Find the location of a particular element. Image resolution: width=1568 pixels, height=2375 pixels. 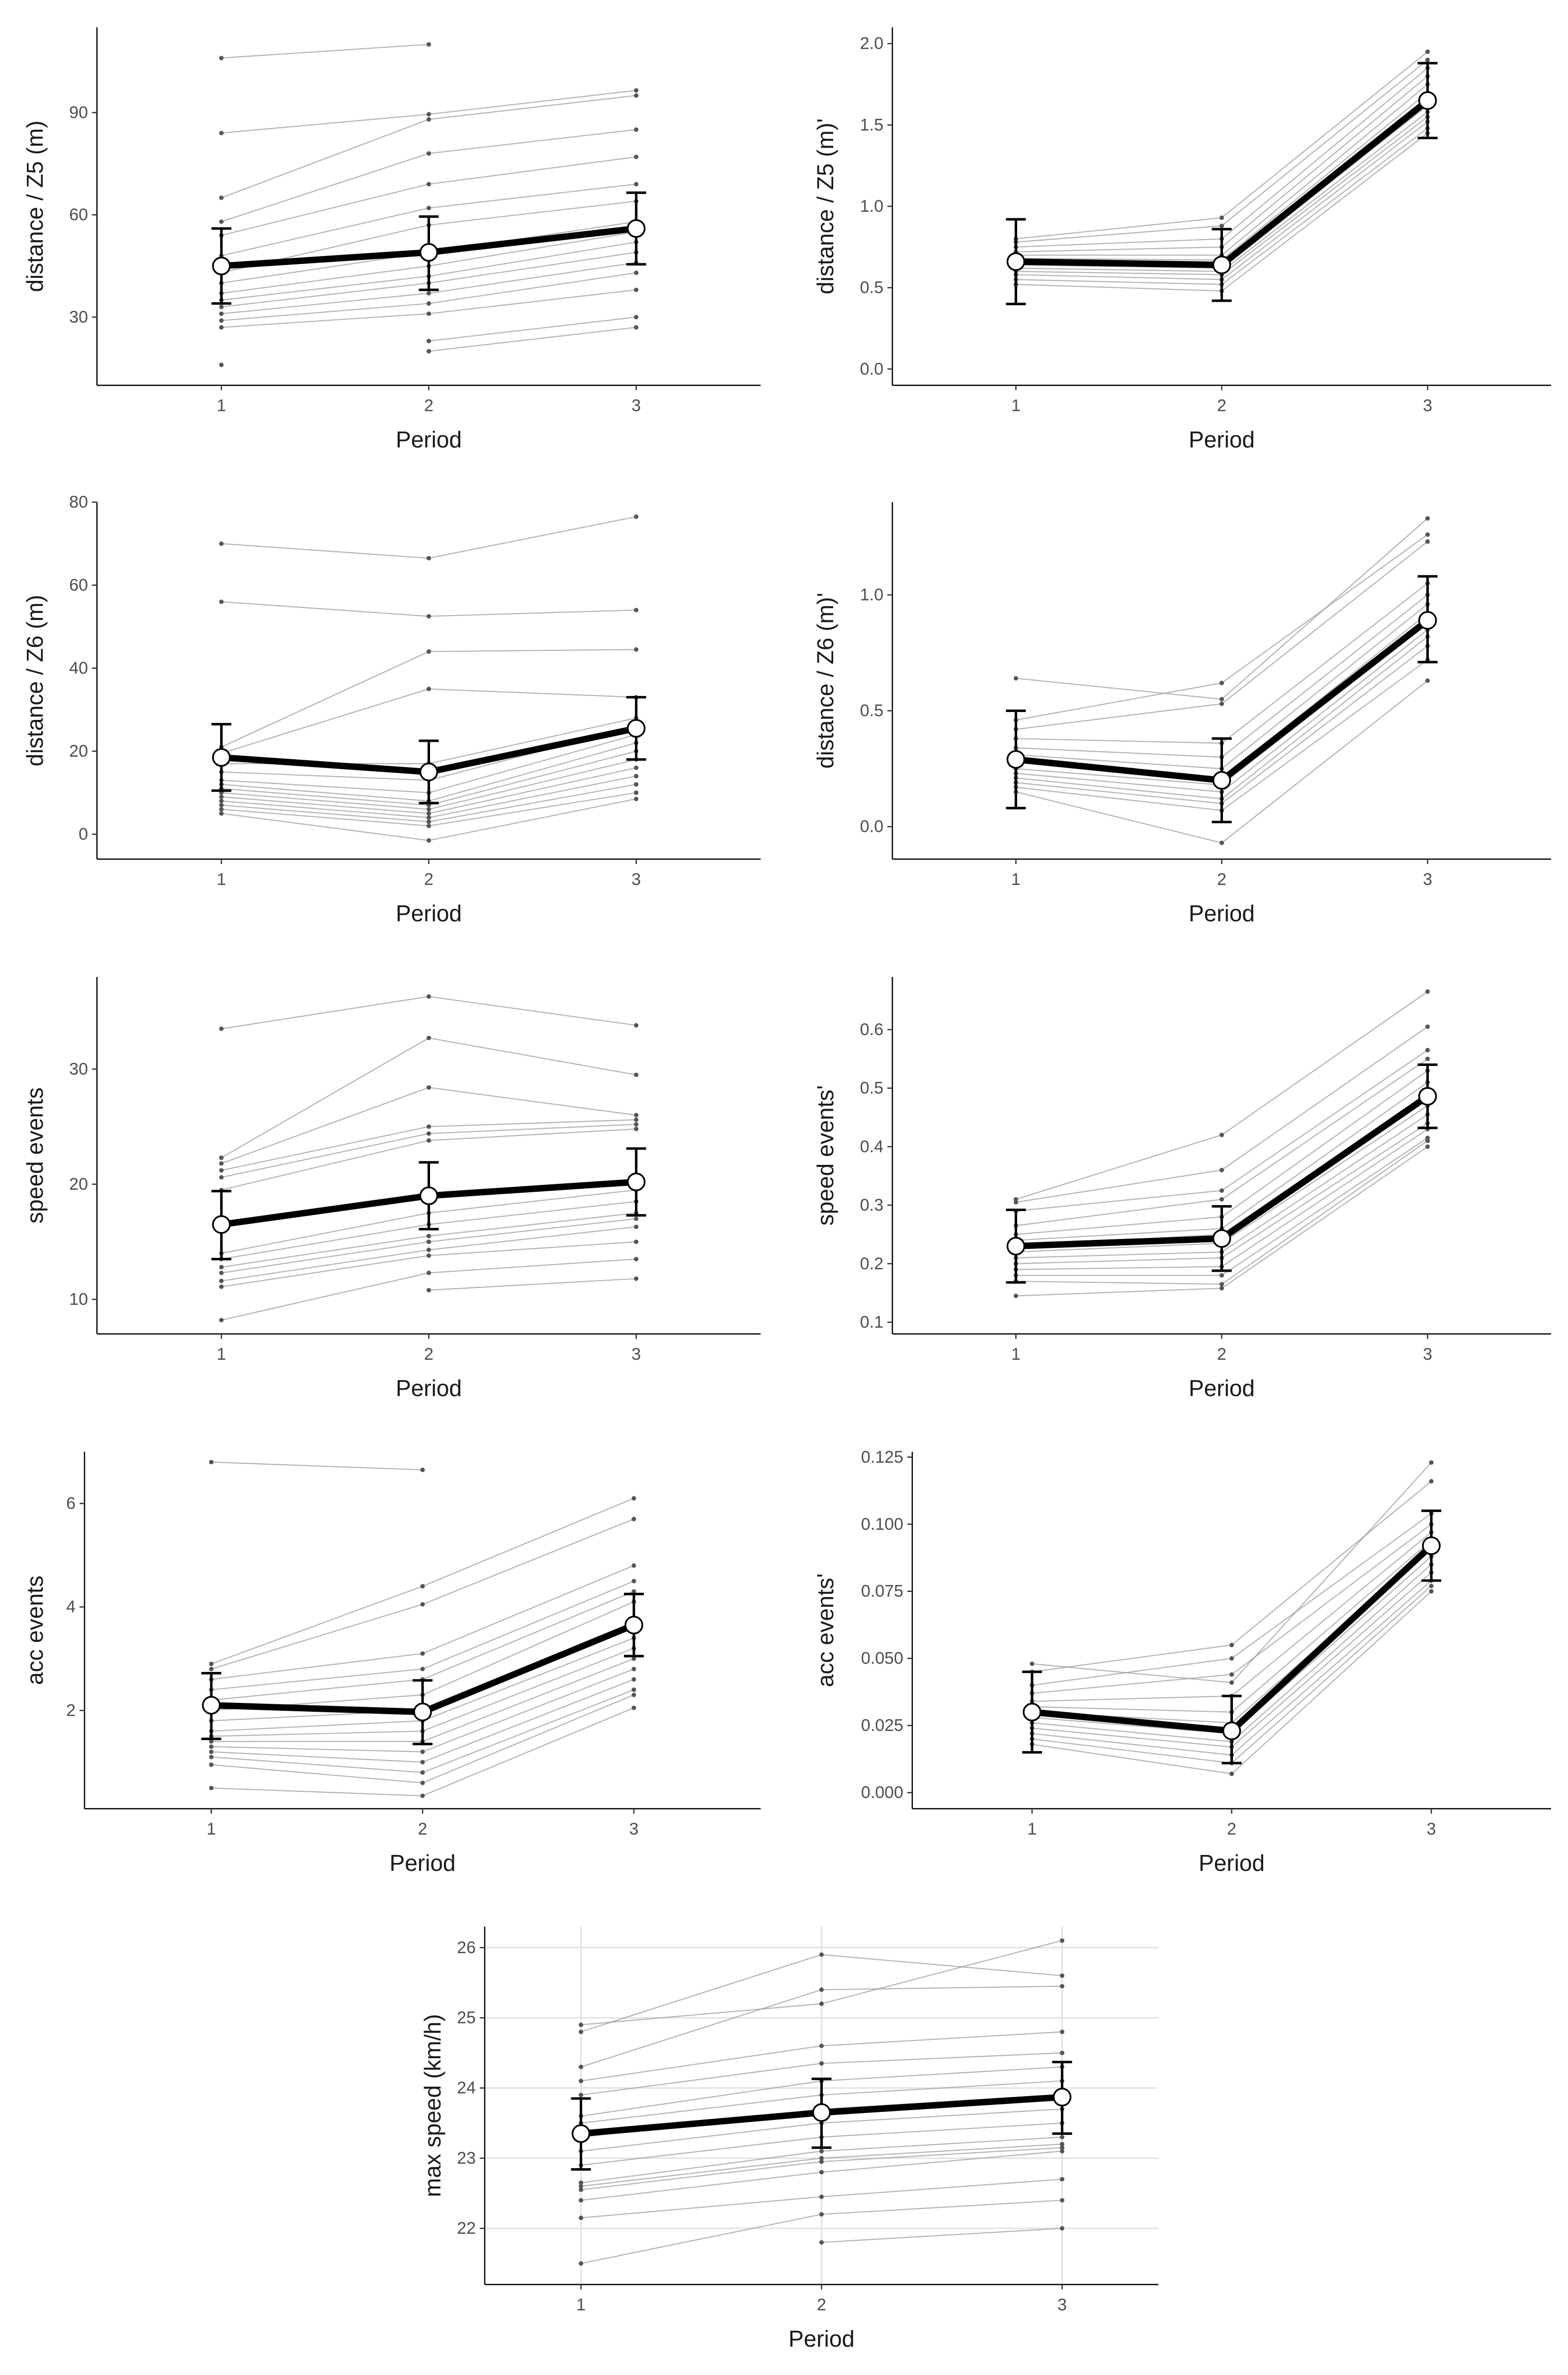

y-tick-label: 0.6 is located at coordinates (871, 1029).